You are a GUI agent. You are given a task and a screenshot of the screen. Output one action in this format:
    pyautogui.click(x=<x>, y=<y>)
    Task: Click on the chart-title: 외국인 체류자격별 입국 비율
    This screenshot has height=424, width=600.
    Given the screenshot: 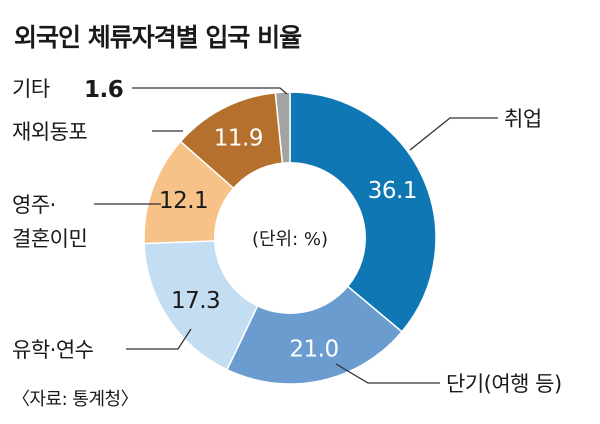 What is the action you would take?
    pyautogui.click(x=158, y=37)
    